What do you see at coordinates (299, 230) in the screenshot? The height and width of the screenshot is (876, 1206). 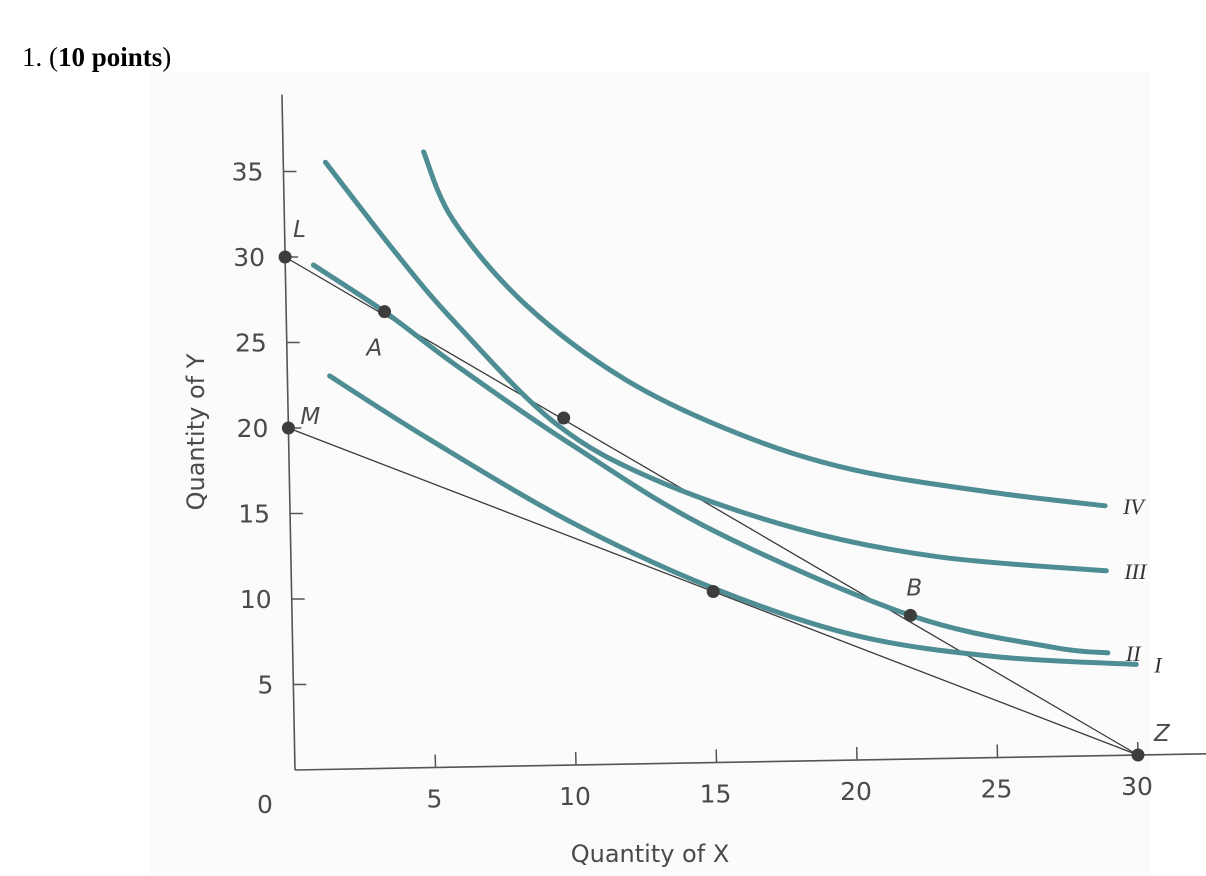 I see `point-label-l: L` at bounding box center [299, 230].